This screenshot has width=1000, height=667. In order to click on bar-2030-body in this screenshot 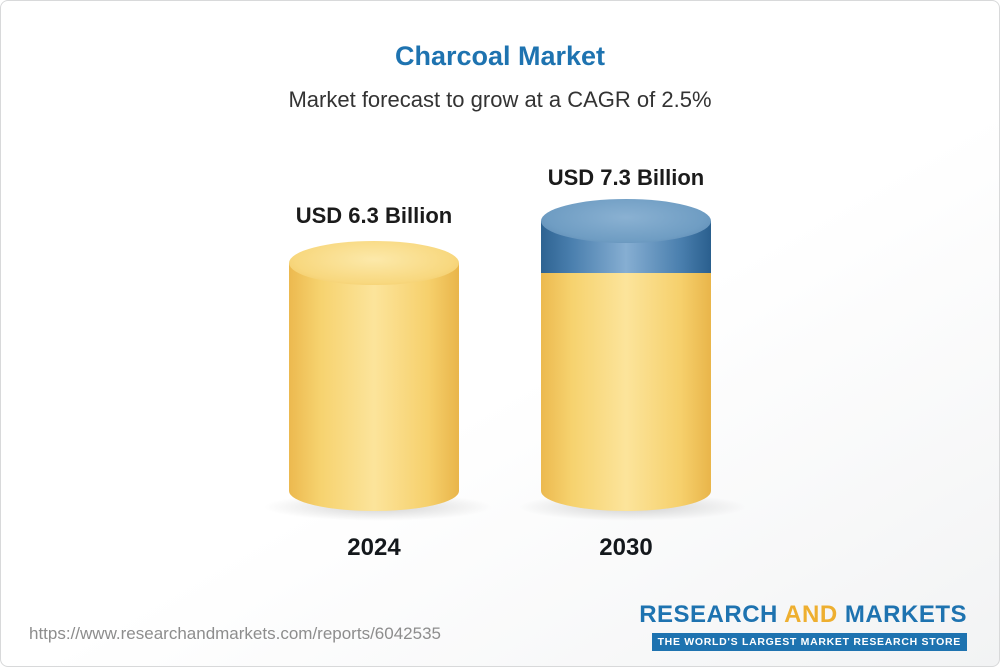, I will do `click(626, 392)`.